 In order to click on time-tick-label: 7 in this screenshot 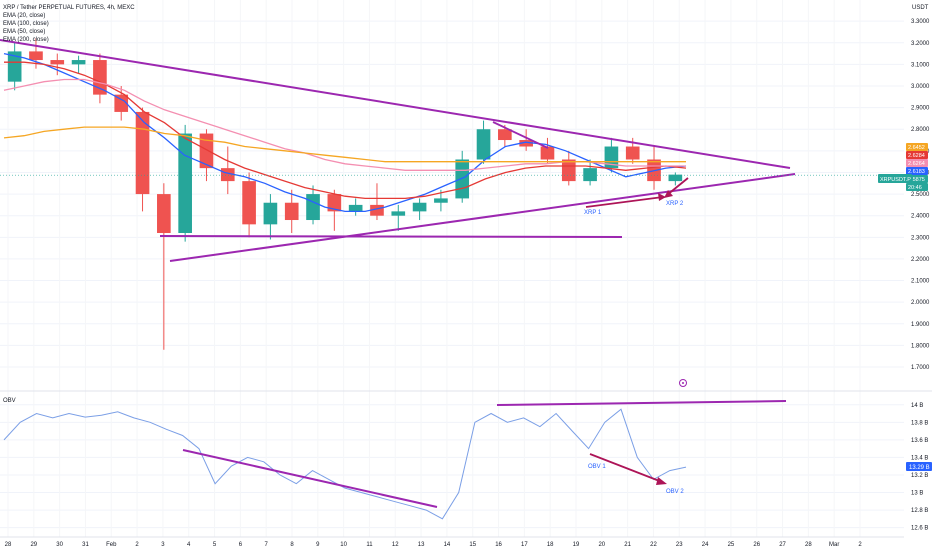, I will do `click(267, 545)`.